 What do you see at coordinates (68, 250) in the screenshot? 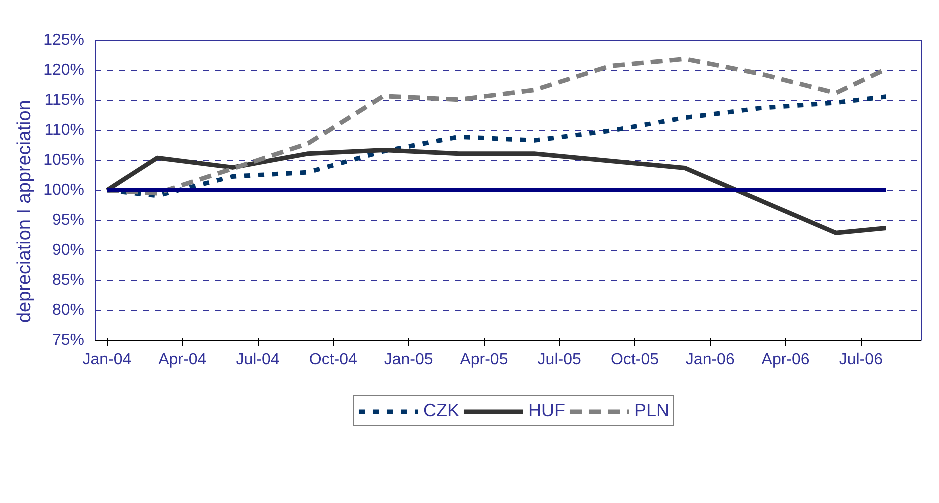
I see `y-tick-label: 90%` at bounding box center [68, 250].